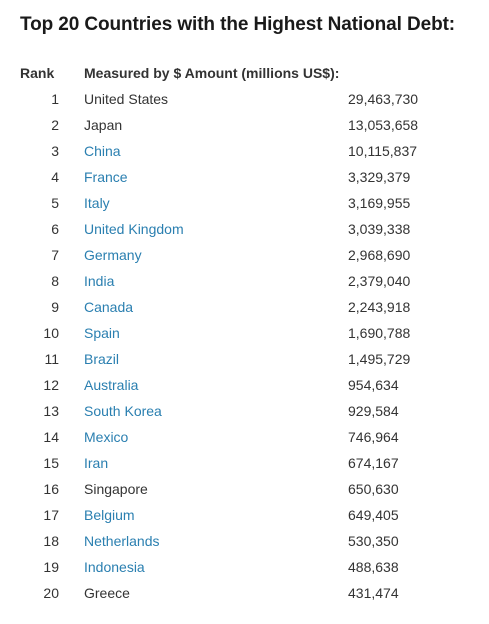 The height and width of the screenshot is (624, 489). I want to click on country-name: Greece, so click(107, 593).